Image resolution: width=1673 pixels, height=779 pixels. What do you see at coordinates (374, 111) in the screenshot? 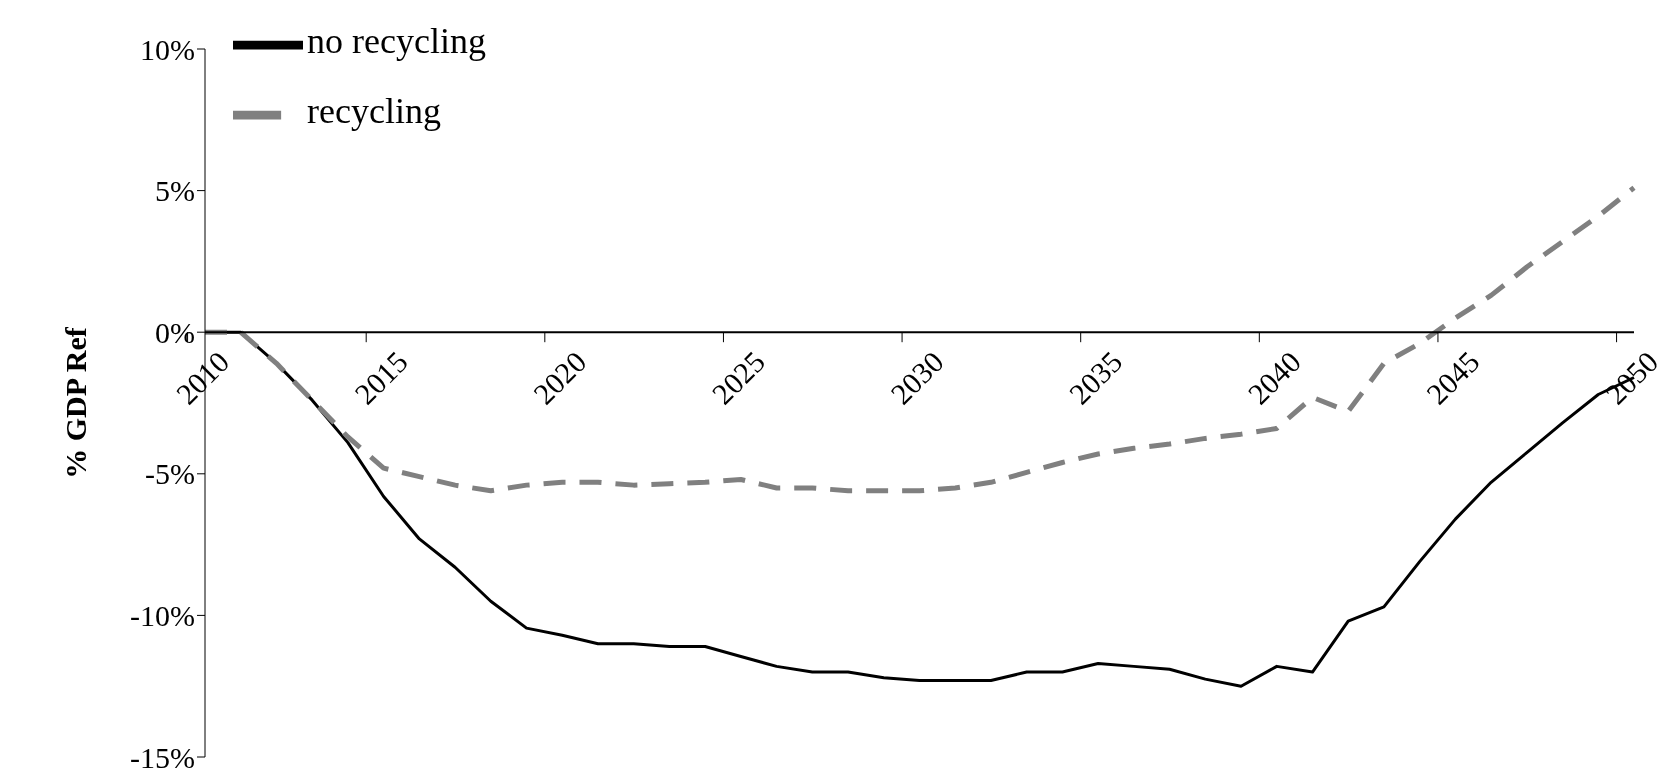
I see `legend-label: recycling` at bounding box center [374, 111].